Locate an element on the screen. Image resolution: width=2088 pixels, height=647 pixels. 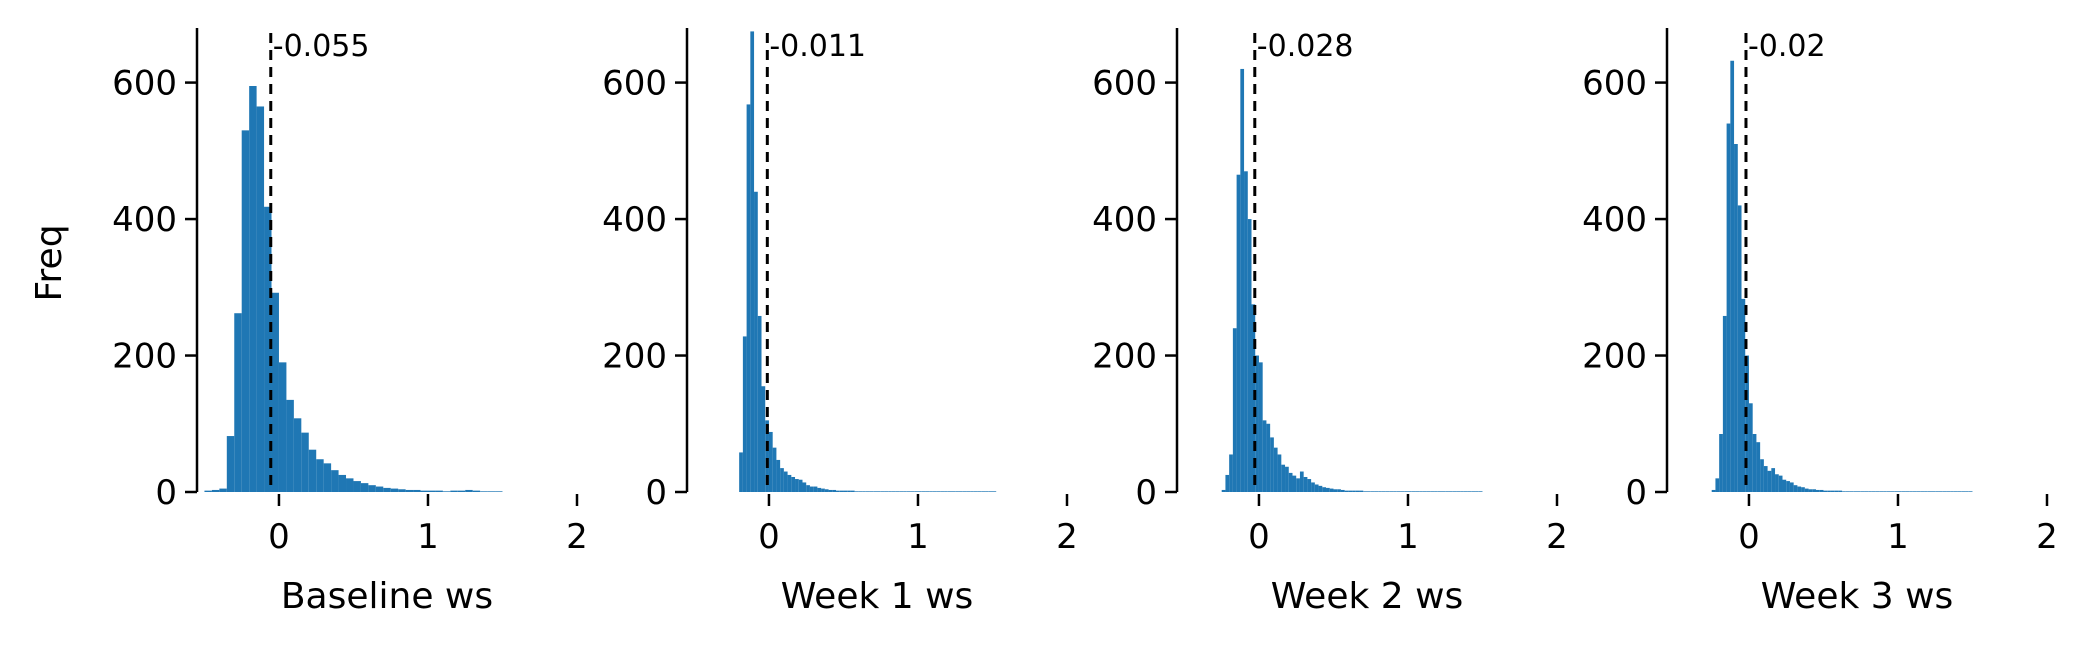
y-tick-label: 200 is located at coordinates (1124, 357).